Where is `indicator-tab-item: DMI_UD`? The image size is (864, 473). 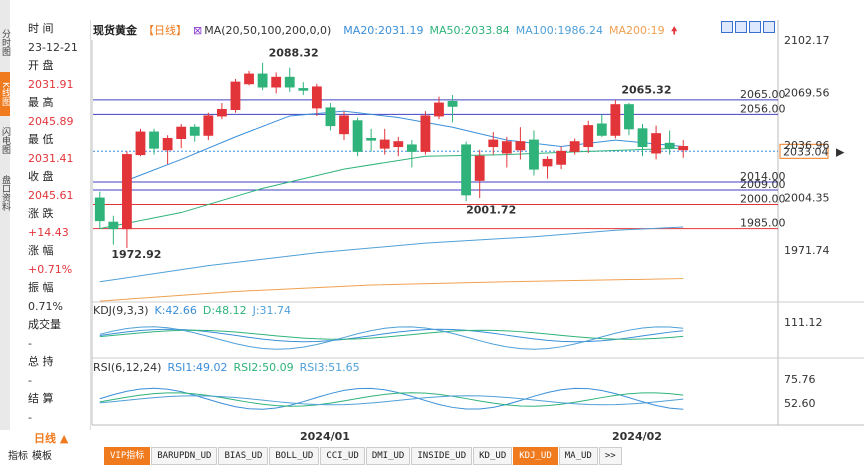
indicator-tab-item: DMI_UD is located at coordinates (388, 456).